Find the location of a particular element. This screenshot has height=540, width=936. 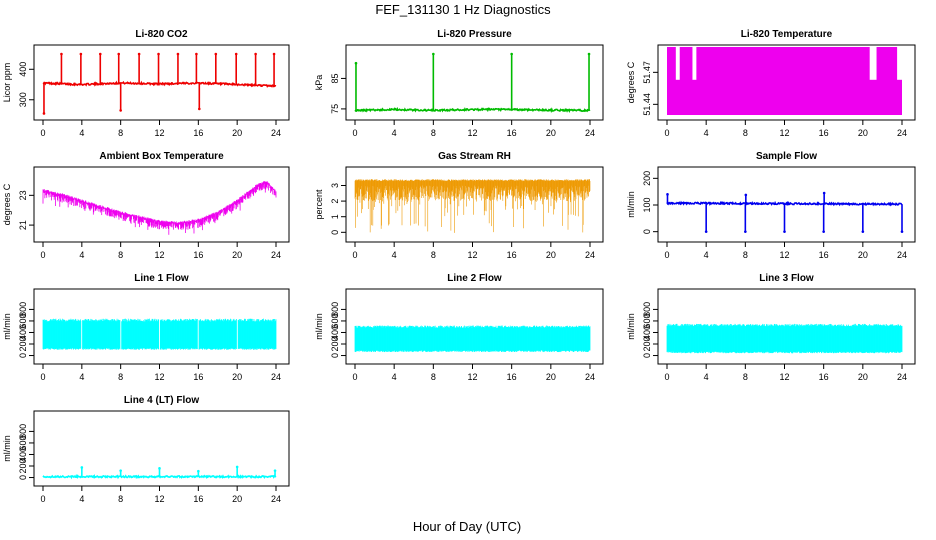

panel-title: Line 4 (LT) Flow is located at coordinates (162, 400).